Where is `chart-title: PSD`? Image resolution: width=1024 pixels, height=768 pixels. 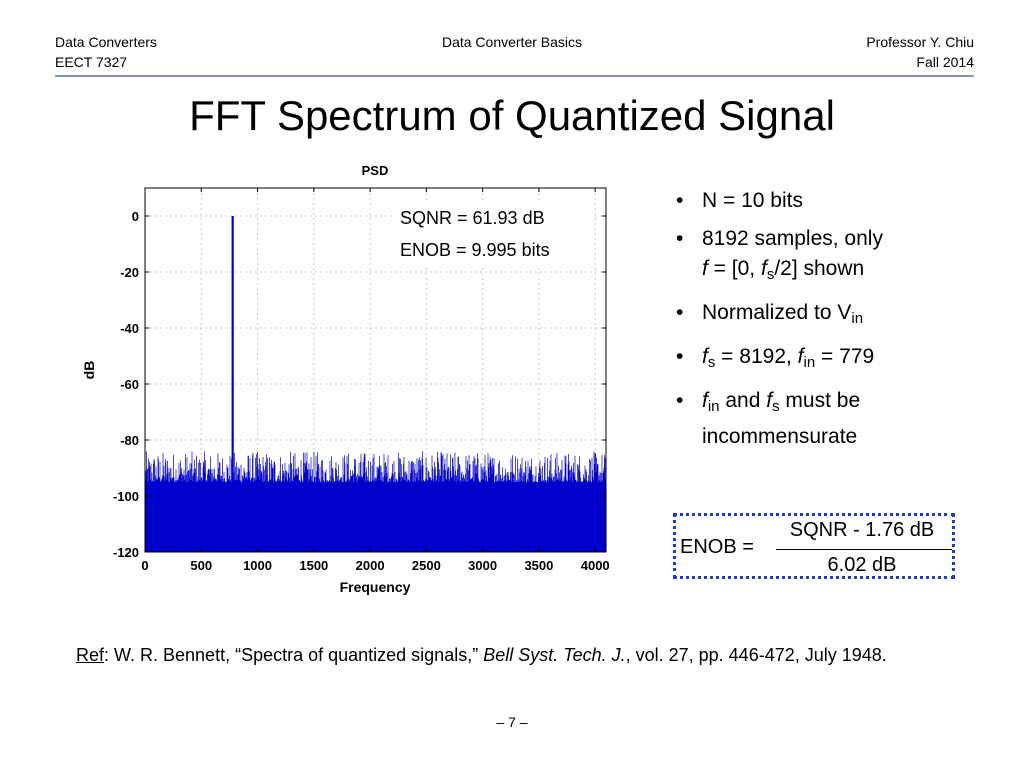
chart-title: PSD is located at coordinates (375, 170).